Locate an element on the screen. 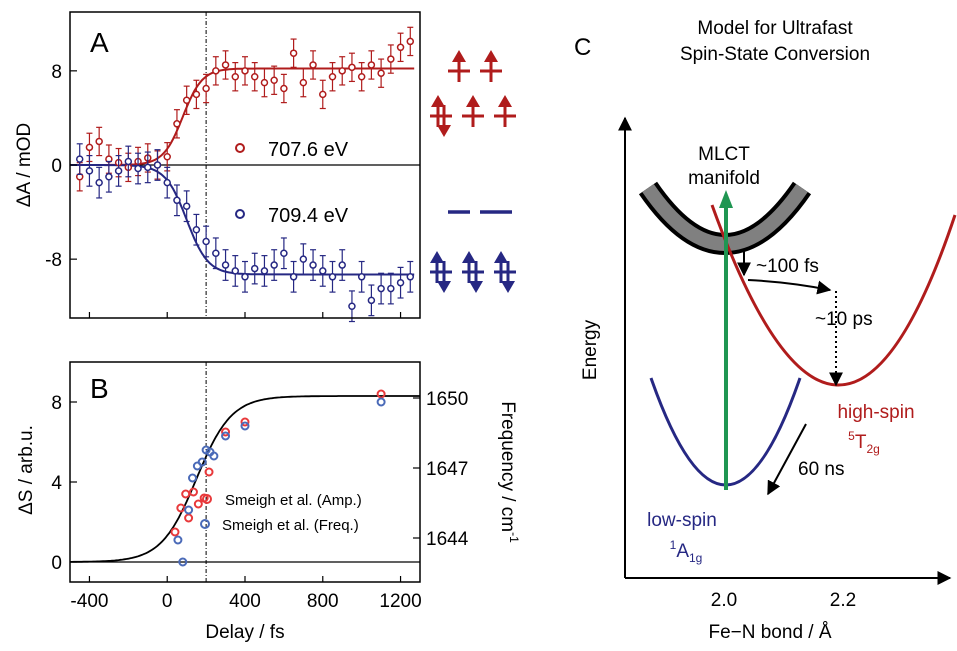 The width and height of the screenshot is (957, 651). panel-b-y2tick-label: 1650 is located at coordinates (447, 399).